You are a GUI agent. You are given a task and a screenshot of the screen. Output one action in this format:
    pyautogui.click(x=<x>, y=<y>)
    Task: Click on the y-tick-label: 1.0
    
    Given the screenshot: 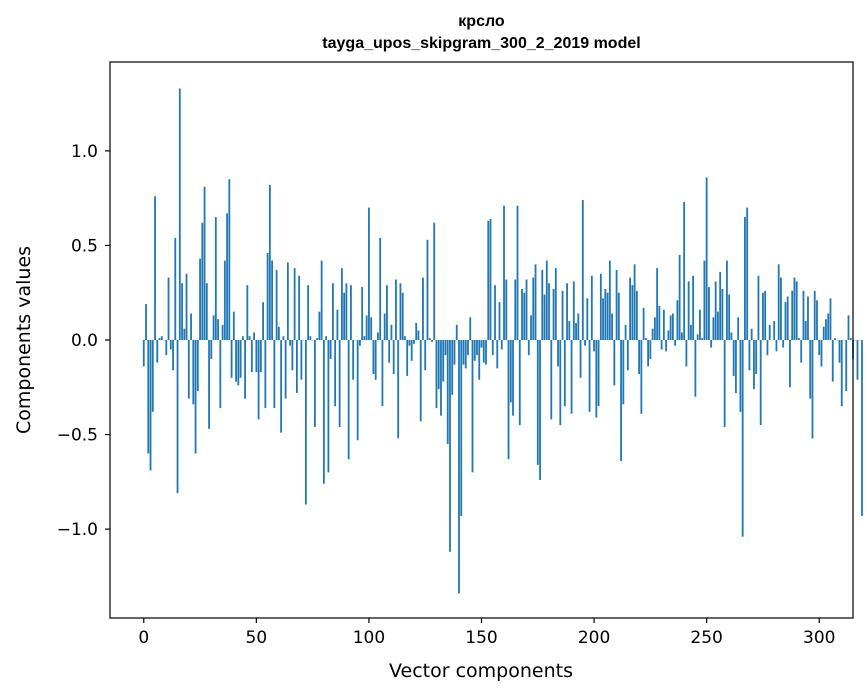 What is the action you would take?
    pyautogui.click(x=84, y=152)
    